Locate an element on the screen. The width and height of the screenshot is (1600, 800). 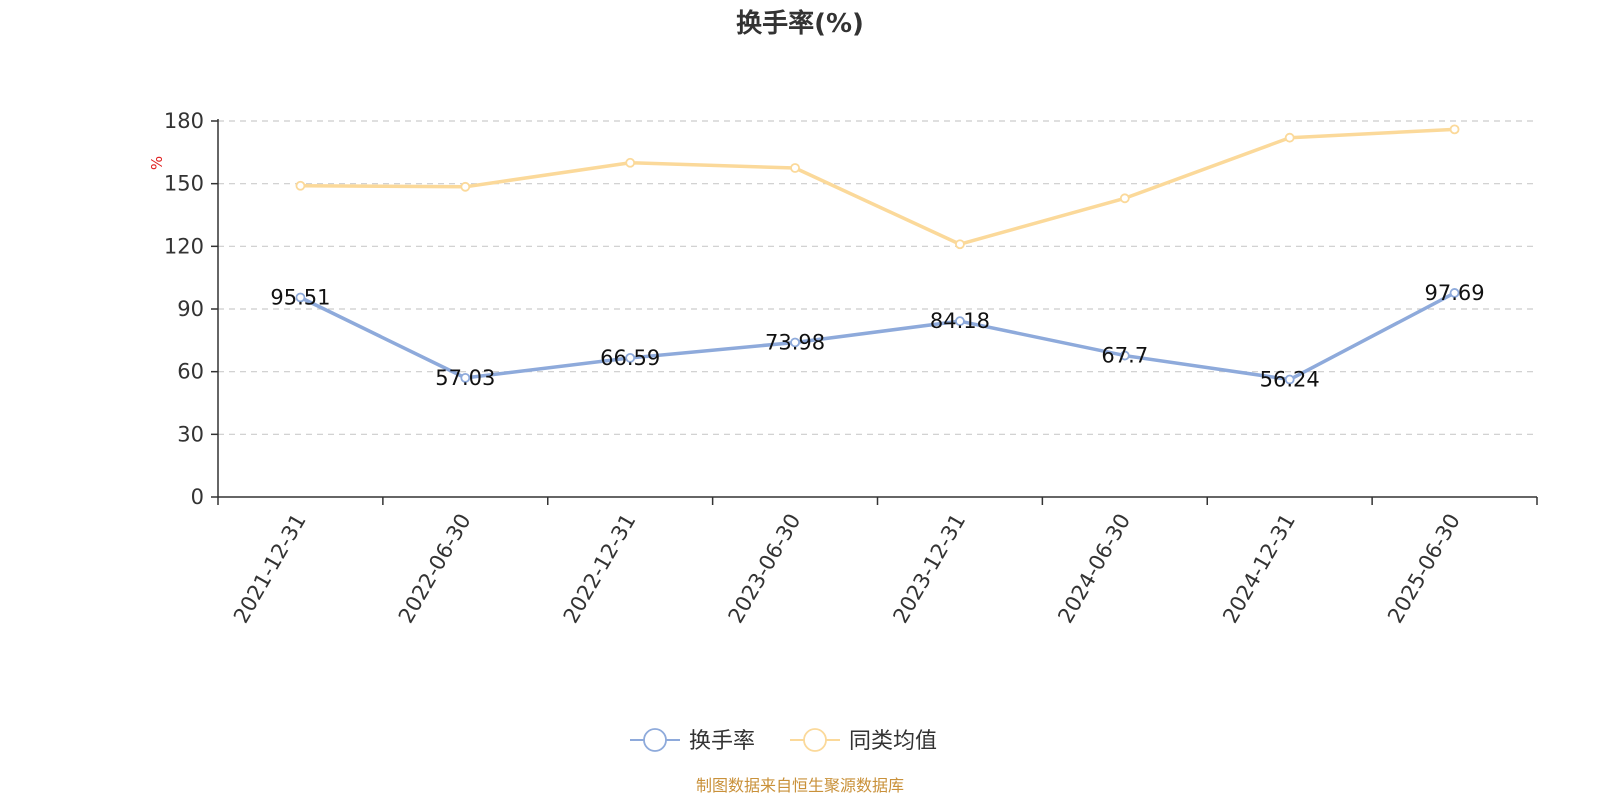
y-tick-label: 90 is located at coordinates (190, 309).